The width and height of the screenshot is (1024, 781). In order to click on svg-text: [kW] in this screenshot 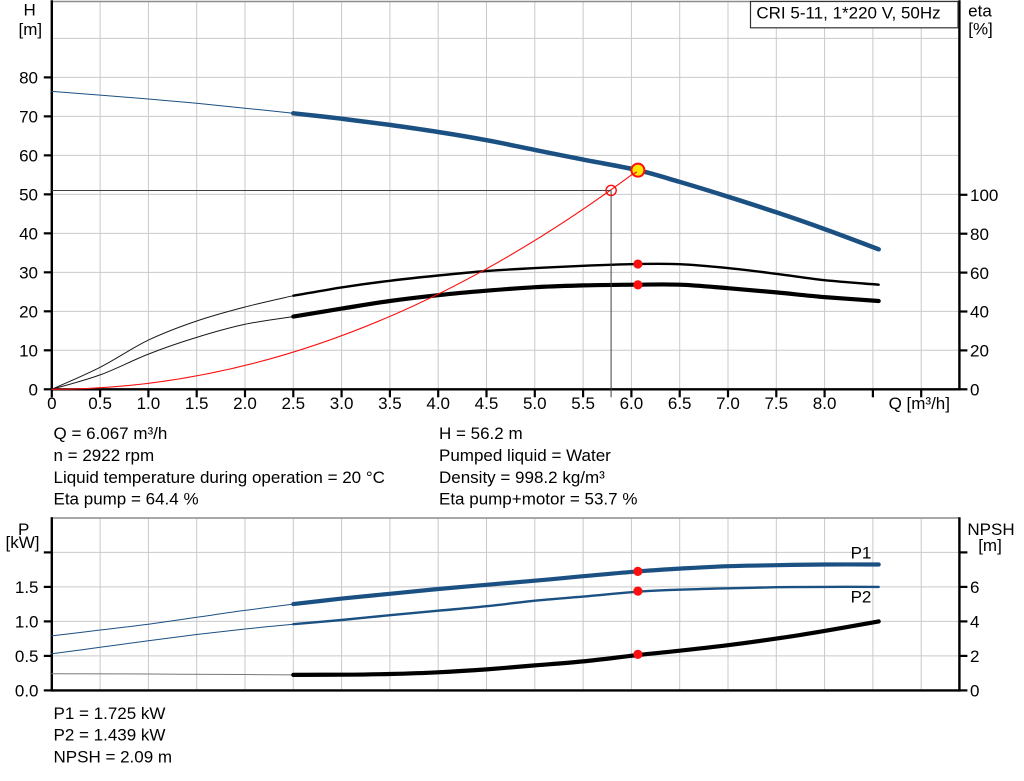, I will do `click(23, 542)`.